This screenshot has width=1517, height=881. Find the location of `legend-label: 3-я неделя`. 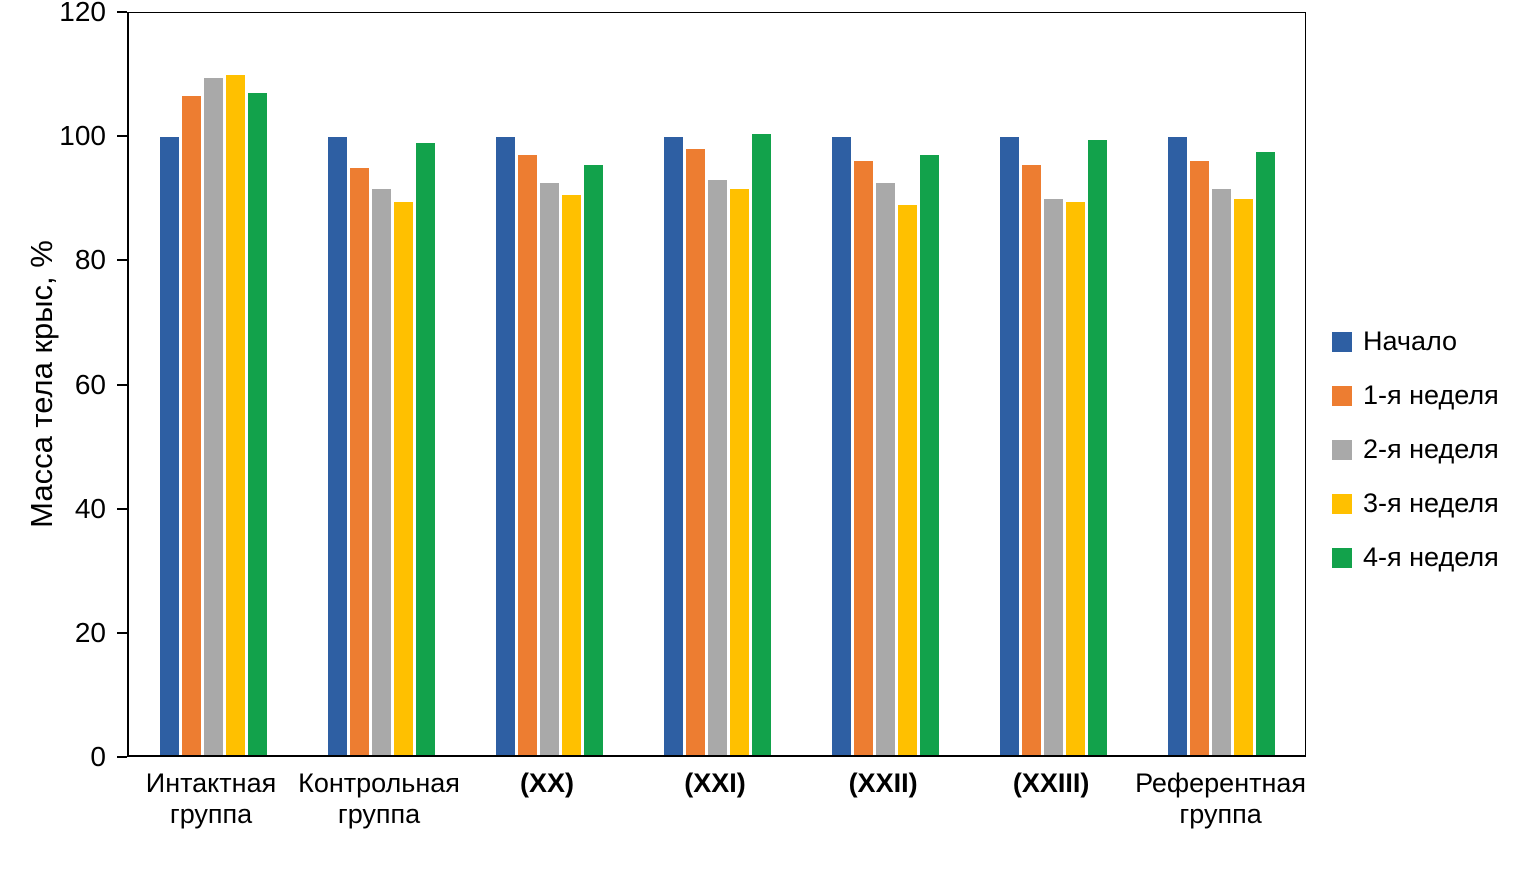

legend-label: 3-я неделя is located at coordinates (1431, 503).